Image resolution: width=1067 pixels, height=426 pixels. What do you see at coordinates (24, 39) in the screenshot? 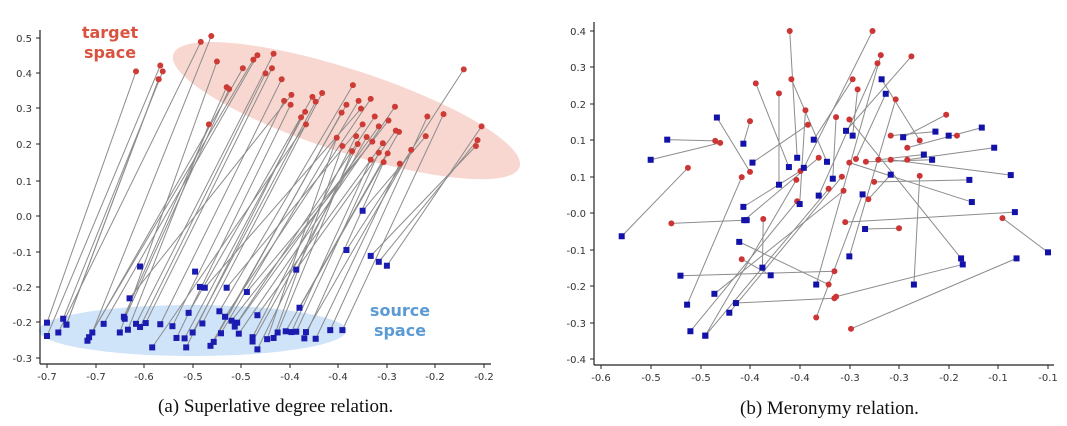
I see `y-tick-label: 0.5` at bounding box center [24, 39].